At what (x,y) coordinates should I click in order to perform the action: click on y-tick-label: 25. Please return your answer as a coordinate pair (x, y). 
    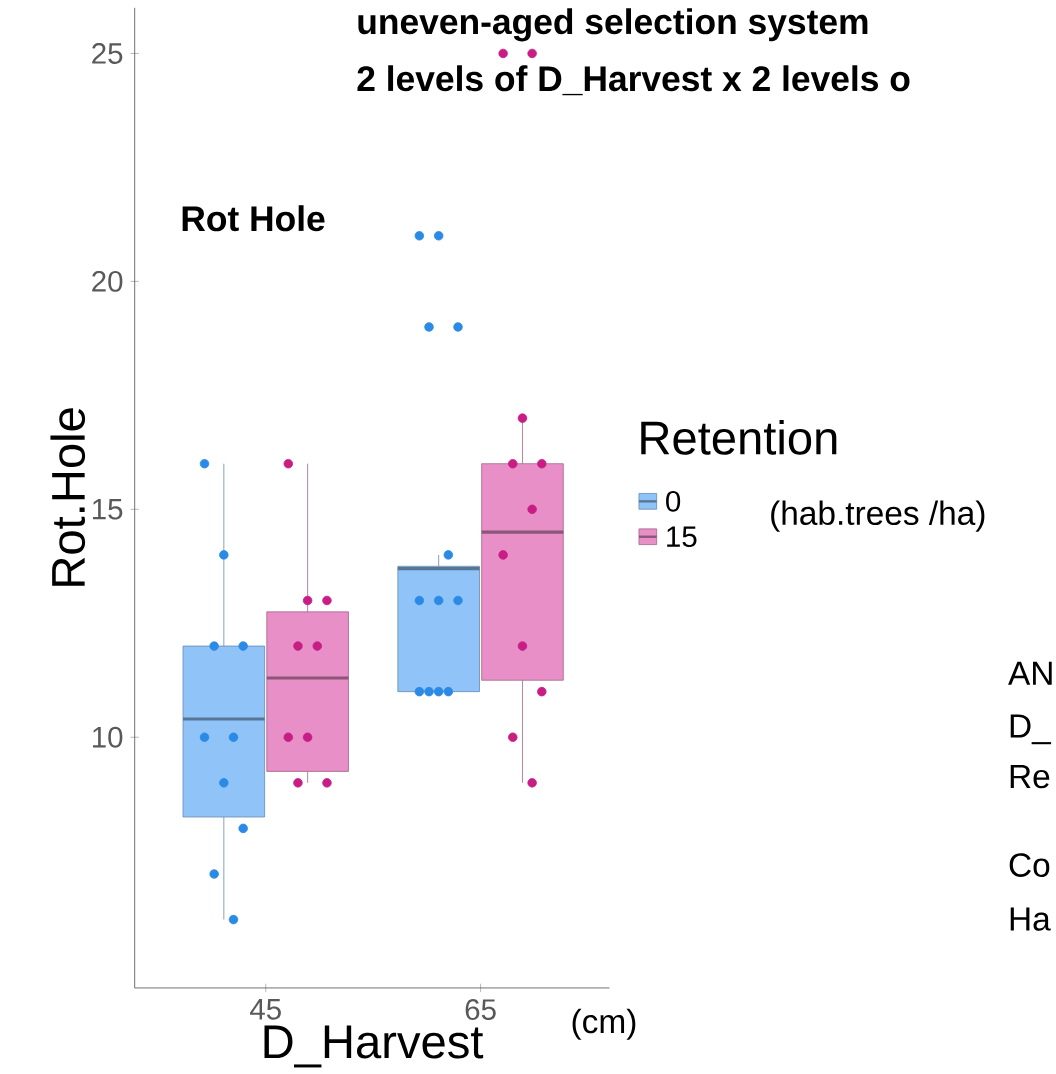
    Looking at the image, I should click on (107, 53).